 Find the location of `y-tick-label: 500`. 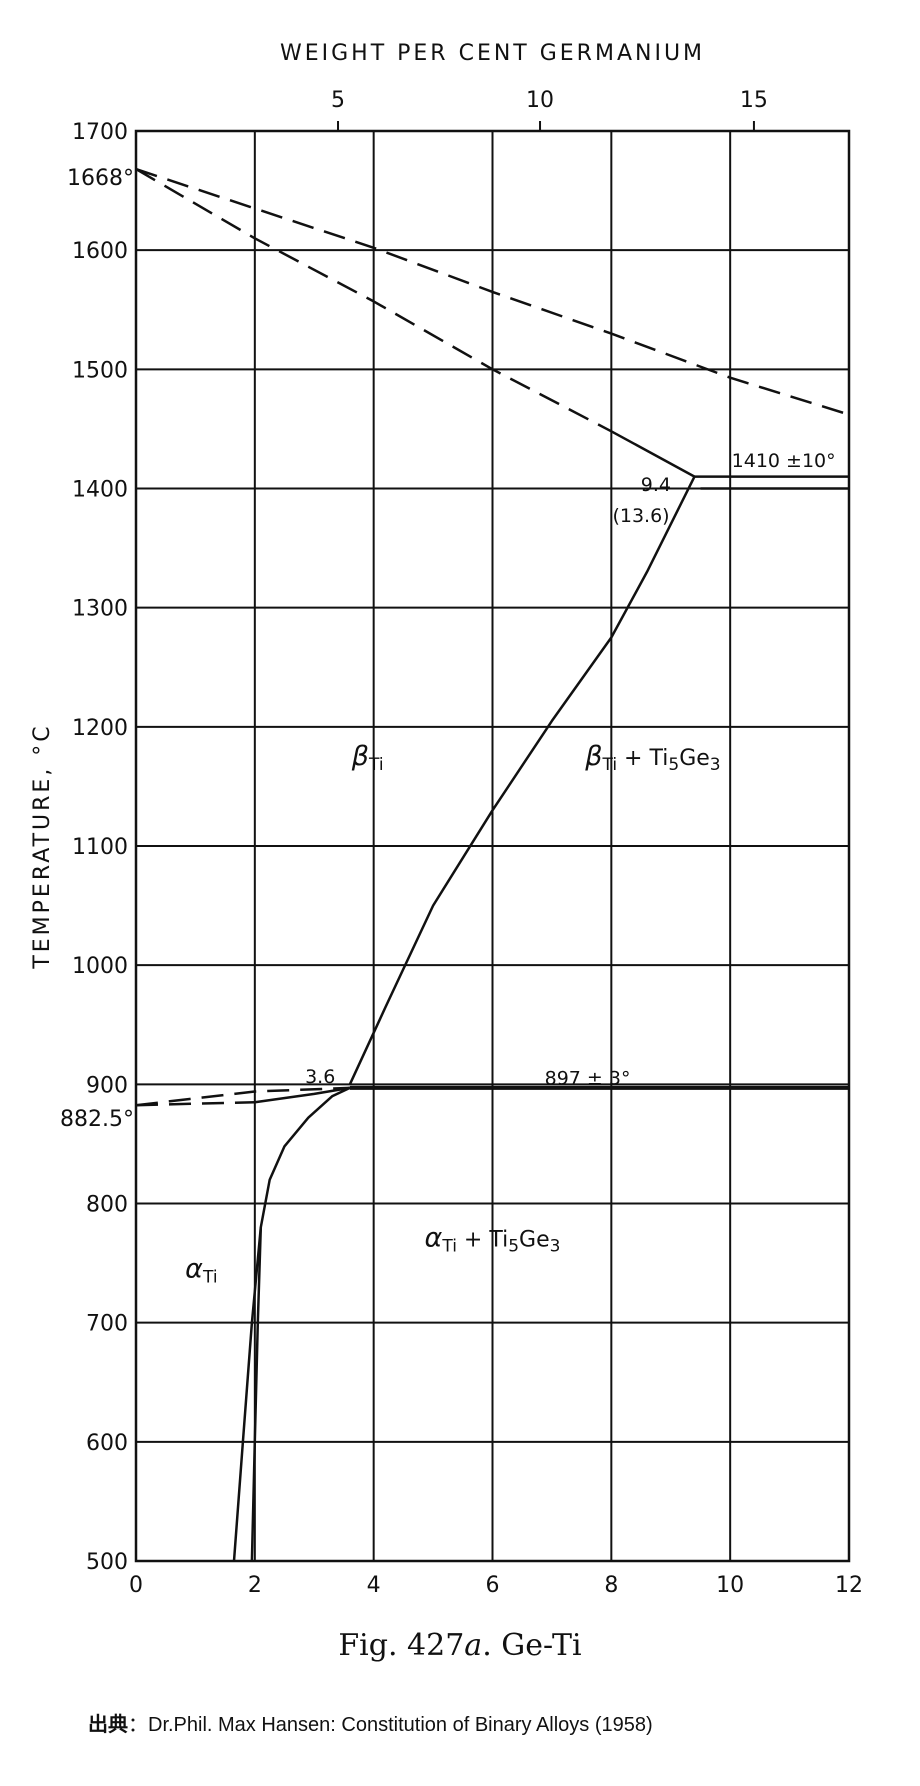

y-tick-label: 500 is located at coordinates (107, 1562).